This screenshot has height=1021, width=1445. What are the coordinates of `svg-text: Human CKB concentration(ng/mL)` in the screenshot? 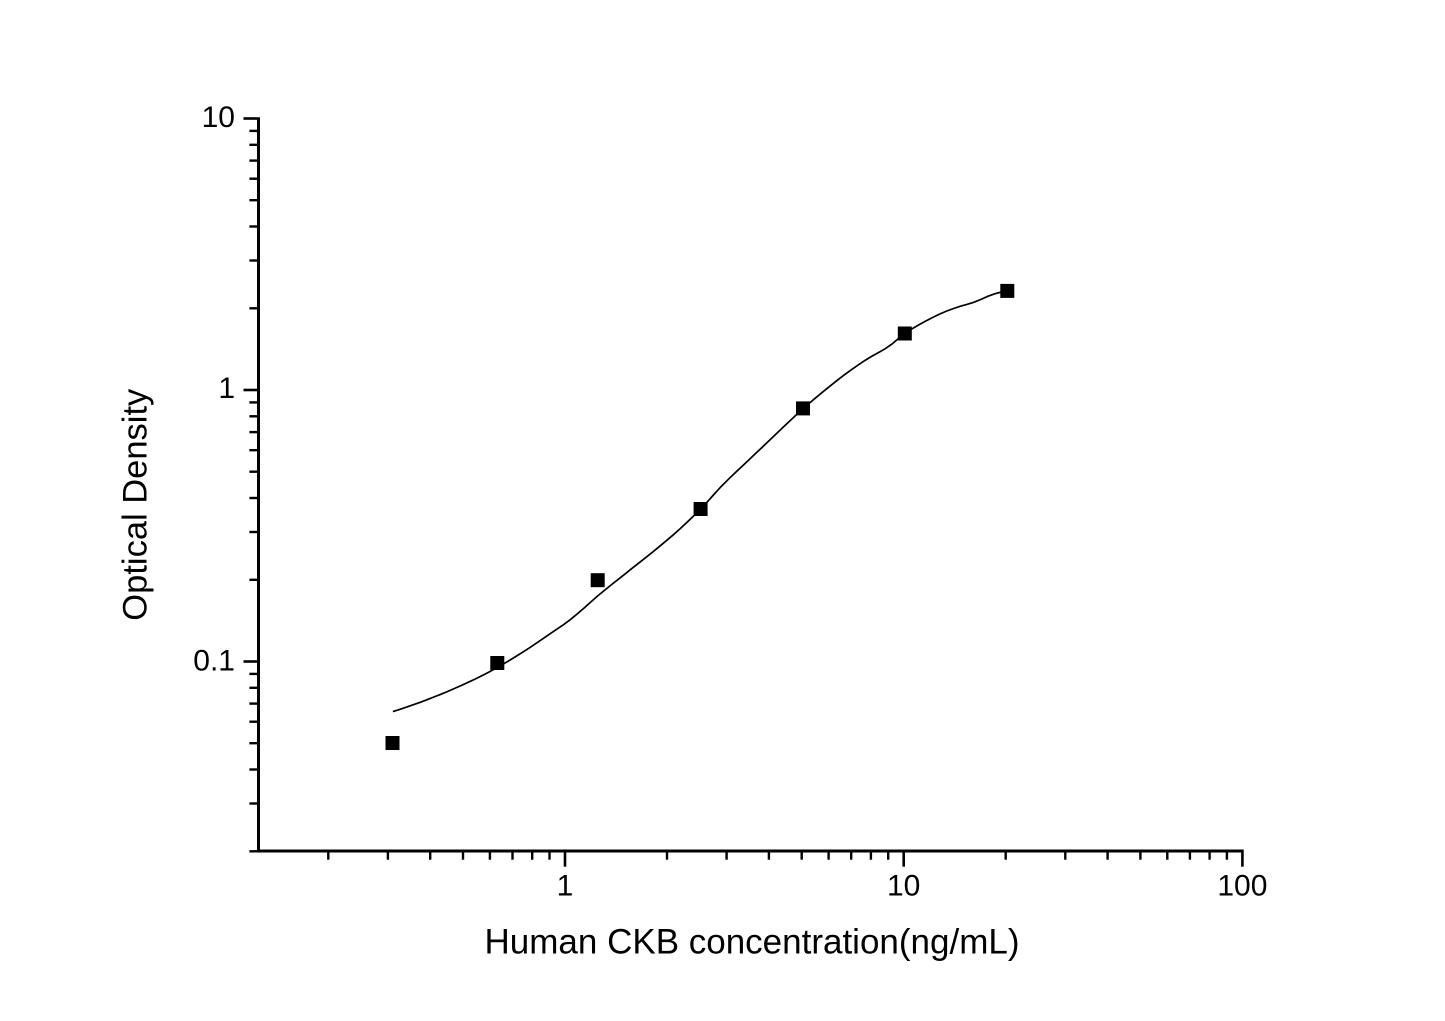 It's located at (752, 942).